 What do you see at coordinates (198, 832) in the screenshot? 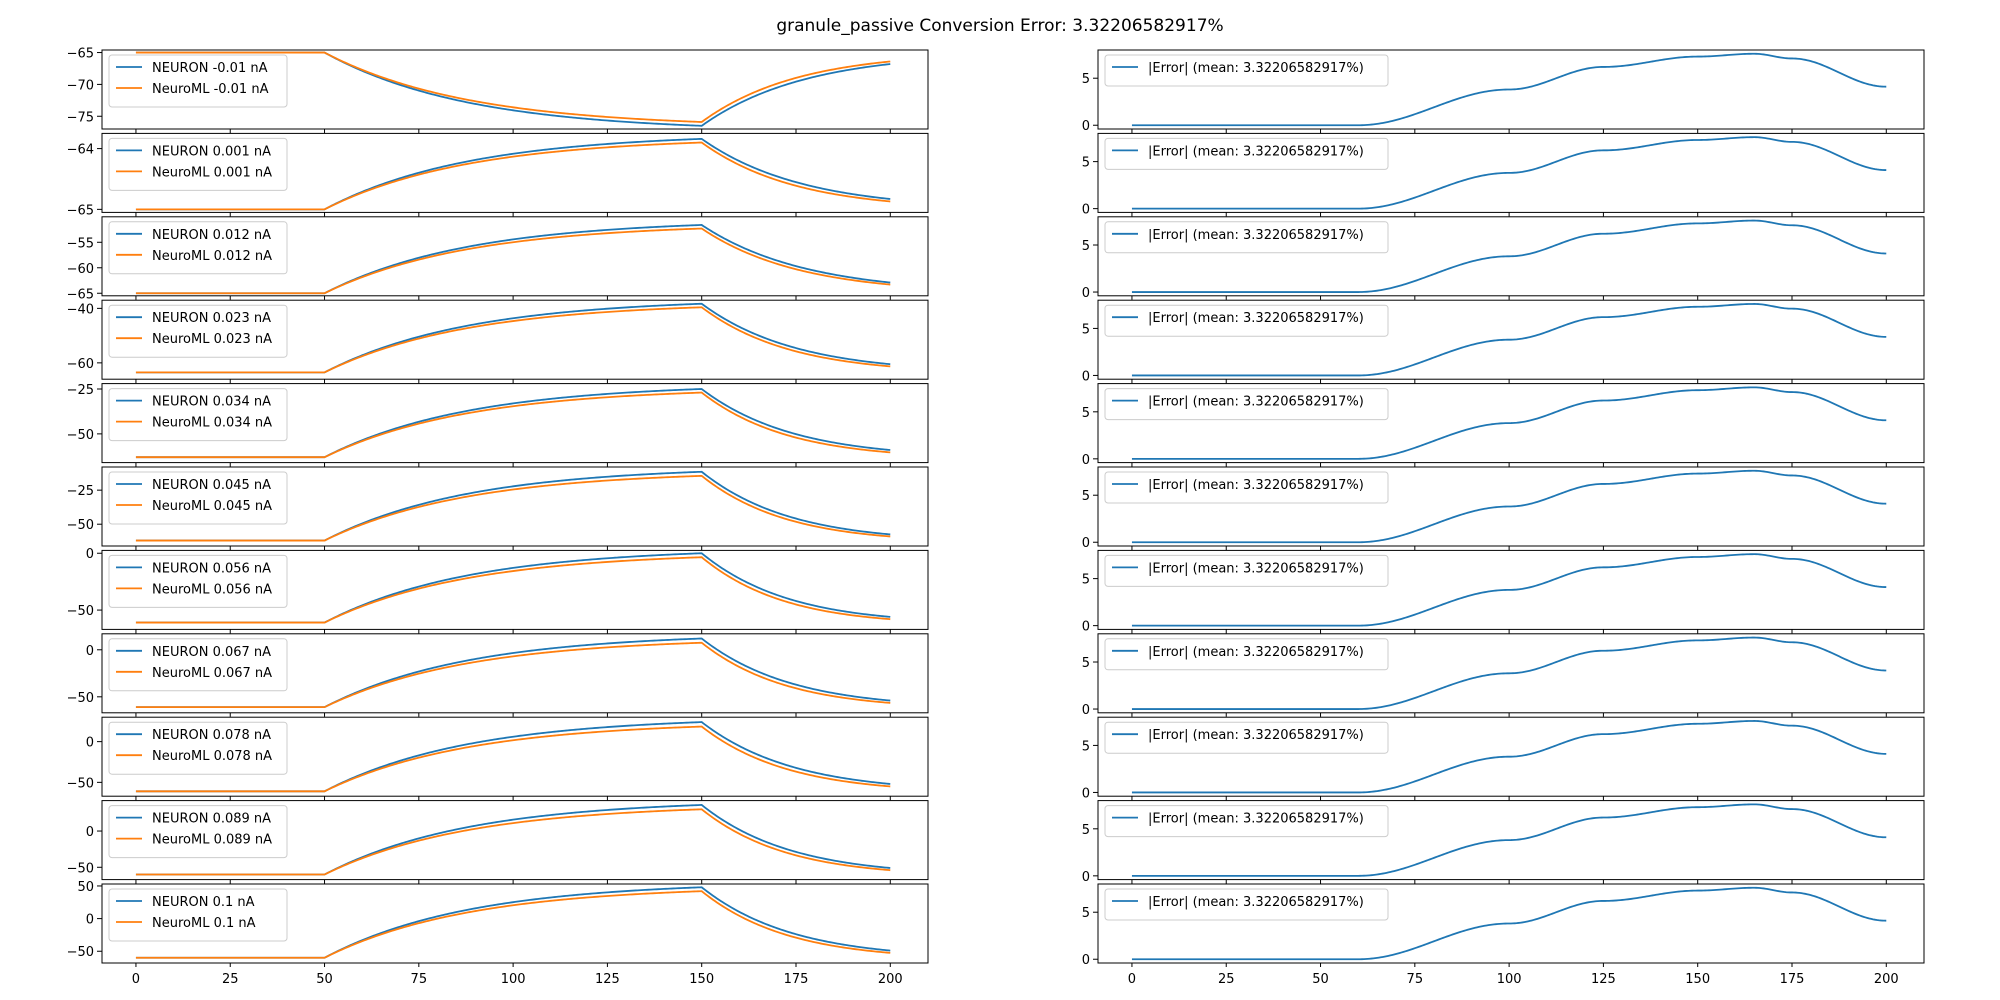
I see `legend: NEURON 0.089 nA NeuroML 0.089 nA` at bounding box center [198, 832].